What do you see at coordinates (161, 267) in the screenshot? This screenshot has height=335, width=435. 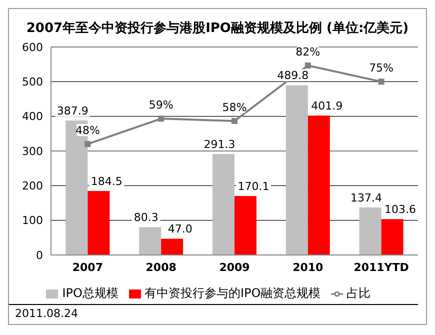 I see `x-tick-label: 2008` at bounding box center [161, 267].